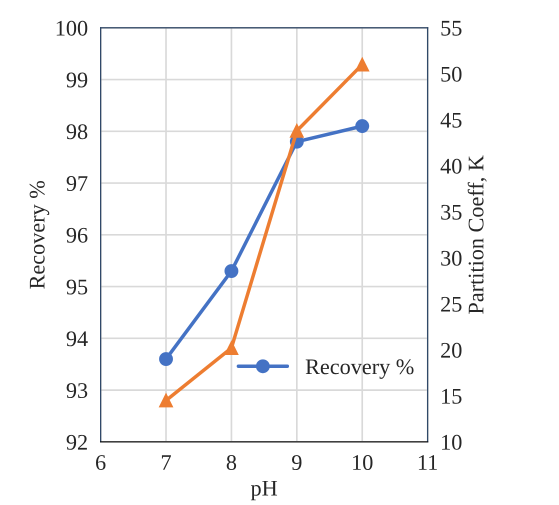 This screenshot has width=559, height=505. I want to click on y2-tick-label: 15, so click(452, 396).